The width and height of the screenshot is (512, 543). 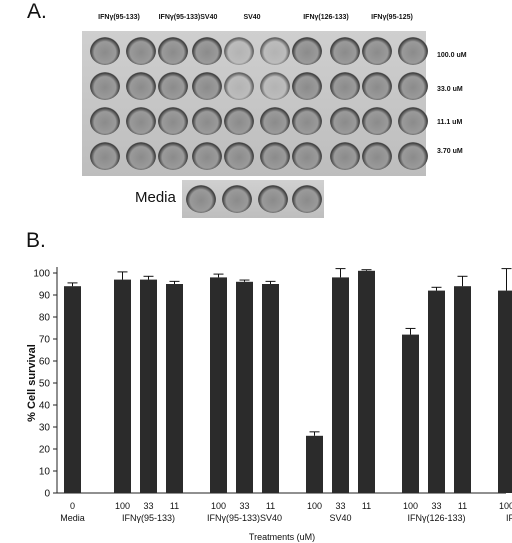 I want to click on panel-b-label: B., so click(x=36, y=240).